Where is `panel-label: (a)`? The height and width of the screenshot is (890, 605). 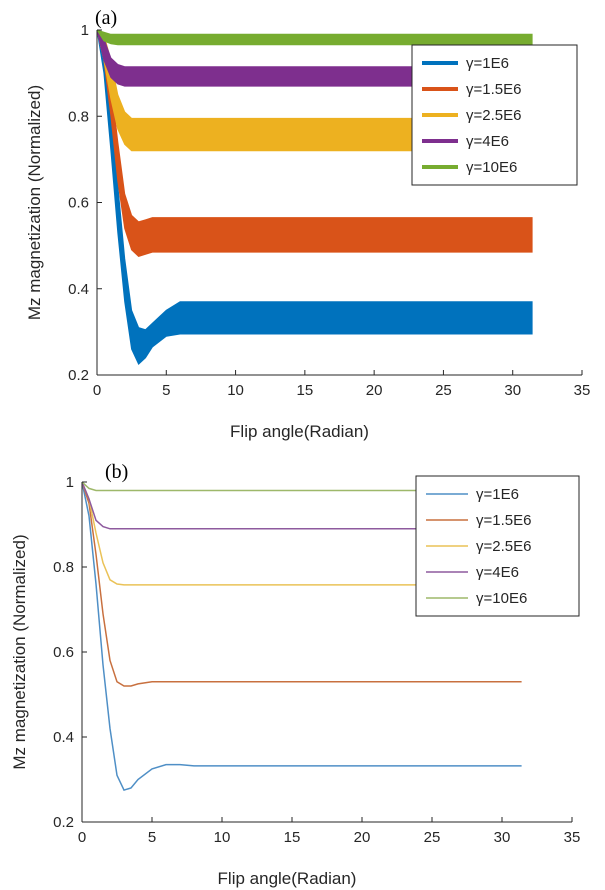 panel-label: (a) is located at coordinates (106, 18).